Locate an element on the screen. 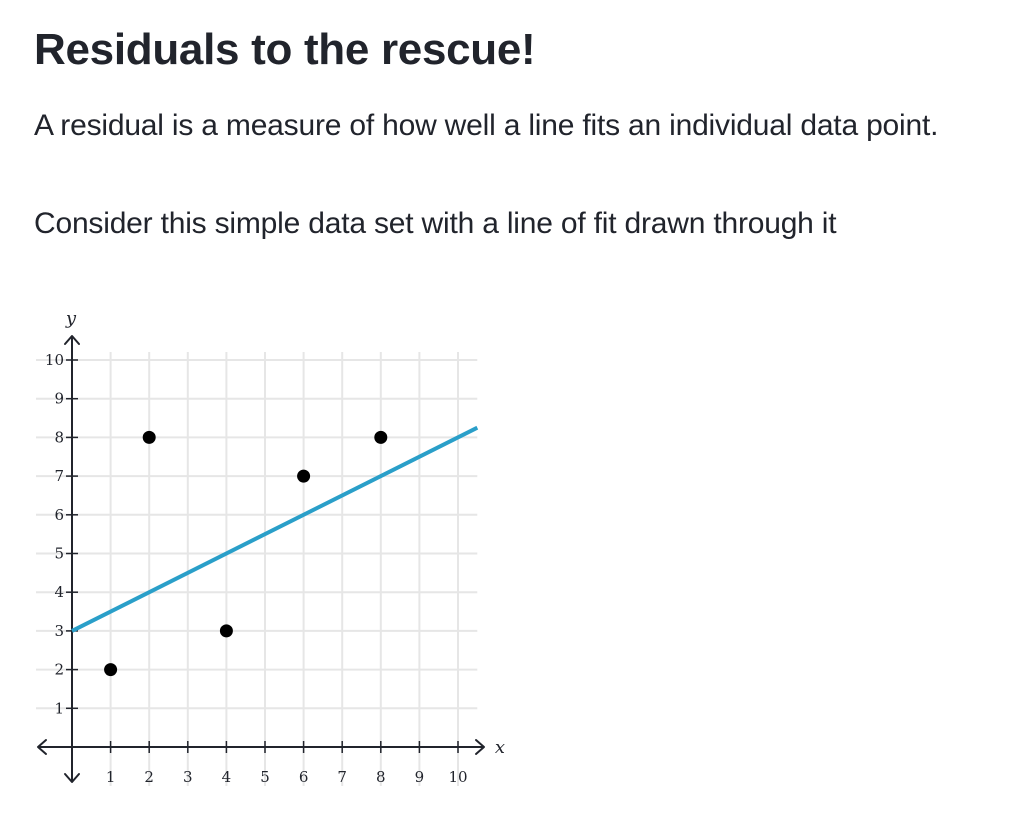 This screenshot has height=816, width=1034. y-tick-label: 5 is located at coordinates (59, 554).